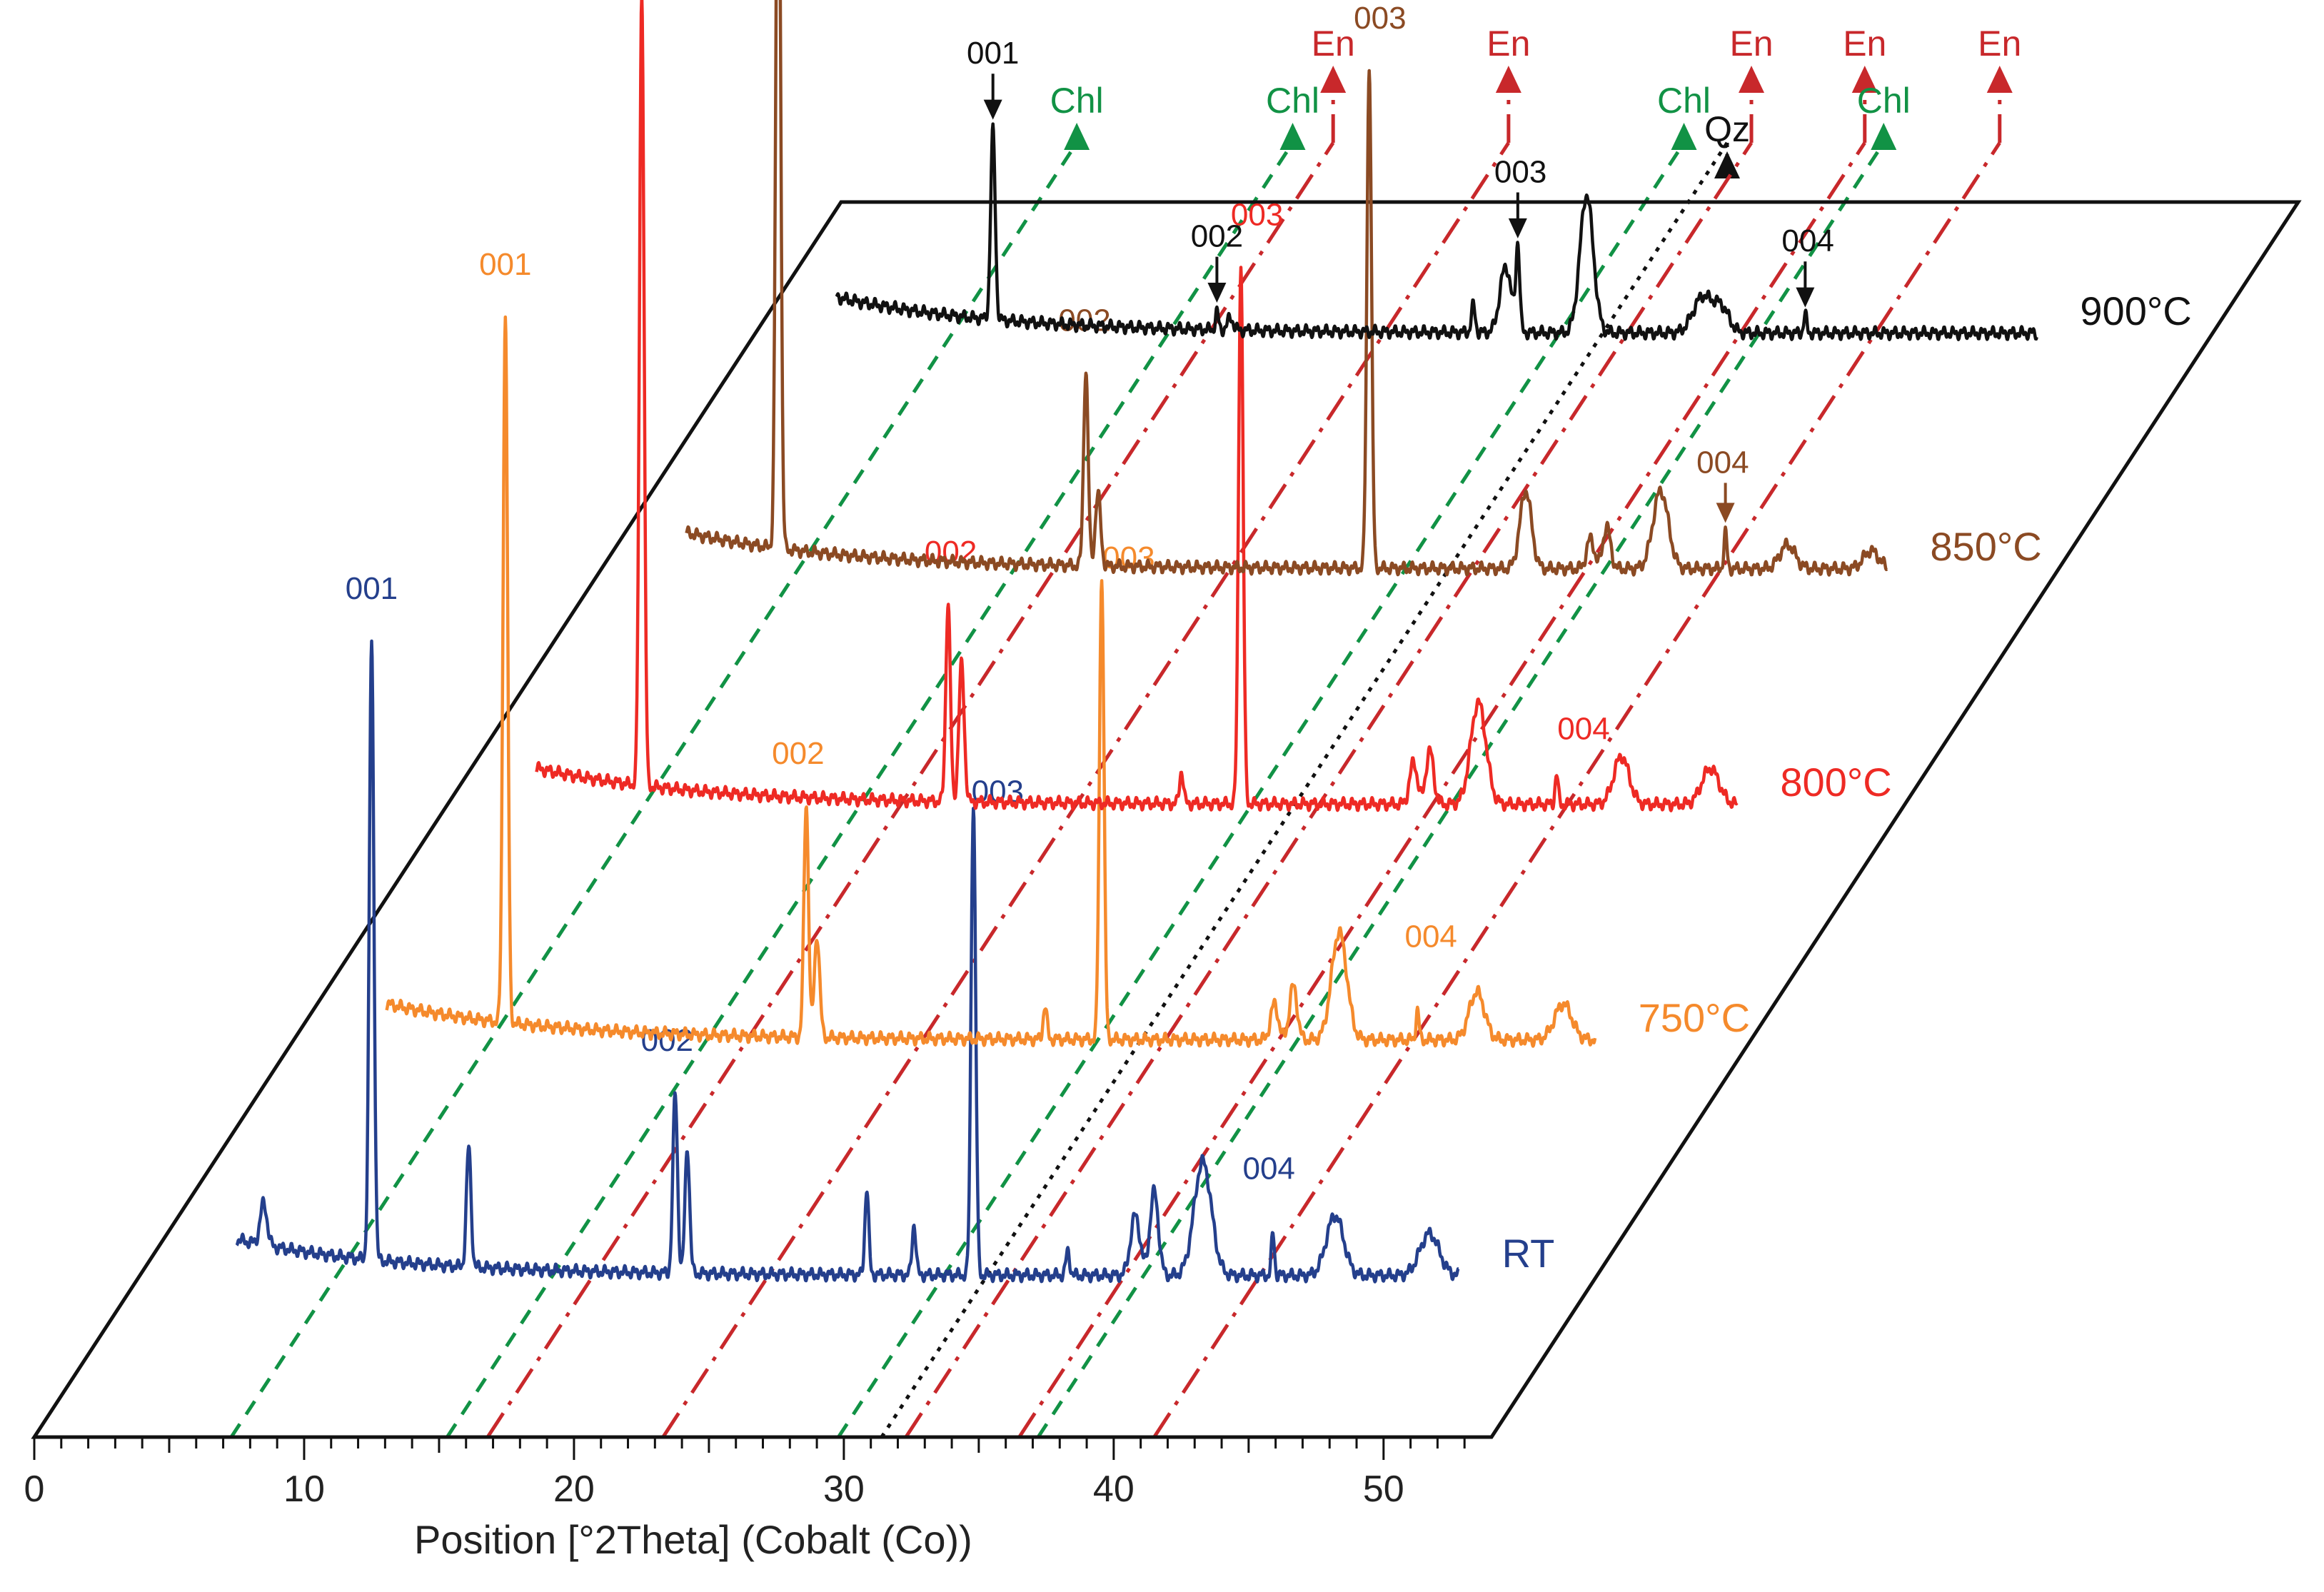 The height and width of the screenshot is (1592, 2324). What do you see at coordinates (1986, 546) in the screenshot?
I see `series-label: 850°C` at bounding box center [1986, 546].